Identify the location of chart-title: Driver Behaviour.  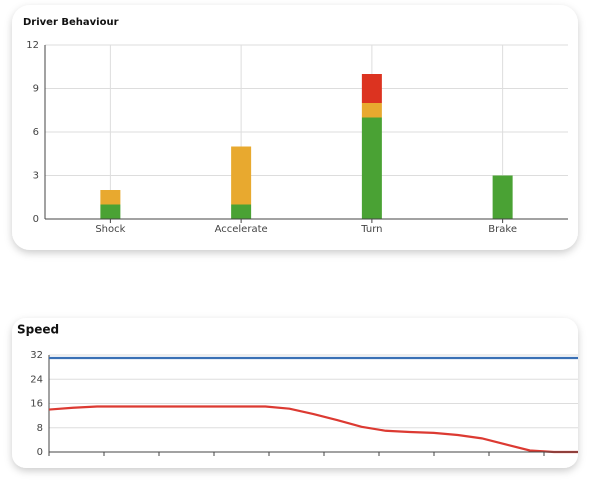
(71, 22).